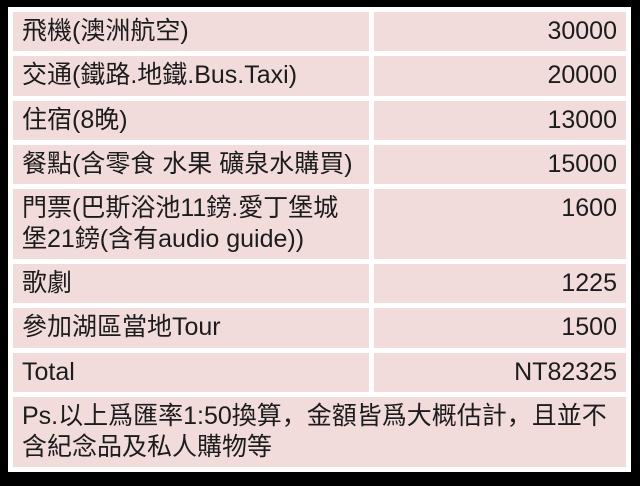 The height and width of the screenshot is (486, 640). I want to click on table-row: 餐點(含零食 水果 礦泉水購買) 15000, so click(319, 164).